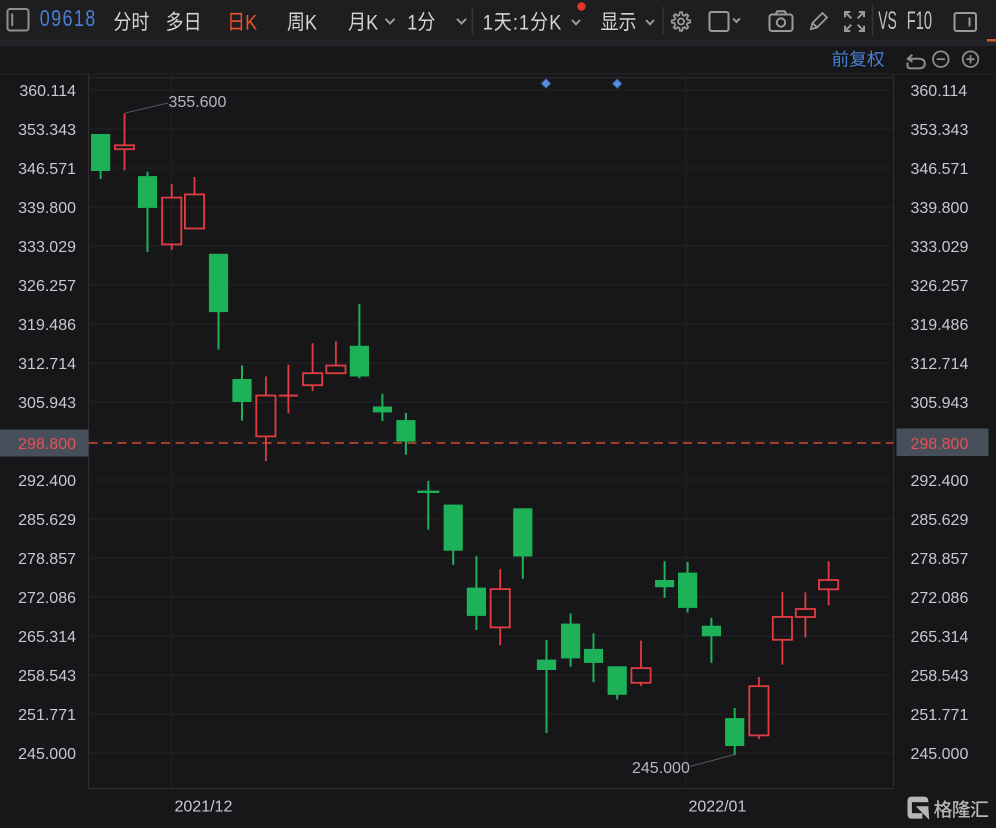  Describe the element at coordinates (919, 21) in the screenshot. I see `svg-text: F10` at that location.